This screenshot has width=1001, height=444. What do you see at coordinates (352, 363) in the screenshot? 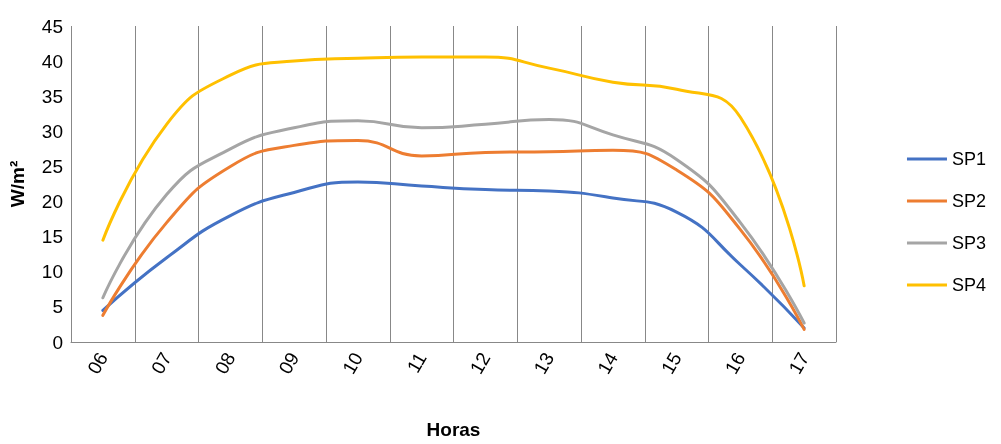
I see `x-tick-label: 10` at bounding box center [352, 363].